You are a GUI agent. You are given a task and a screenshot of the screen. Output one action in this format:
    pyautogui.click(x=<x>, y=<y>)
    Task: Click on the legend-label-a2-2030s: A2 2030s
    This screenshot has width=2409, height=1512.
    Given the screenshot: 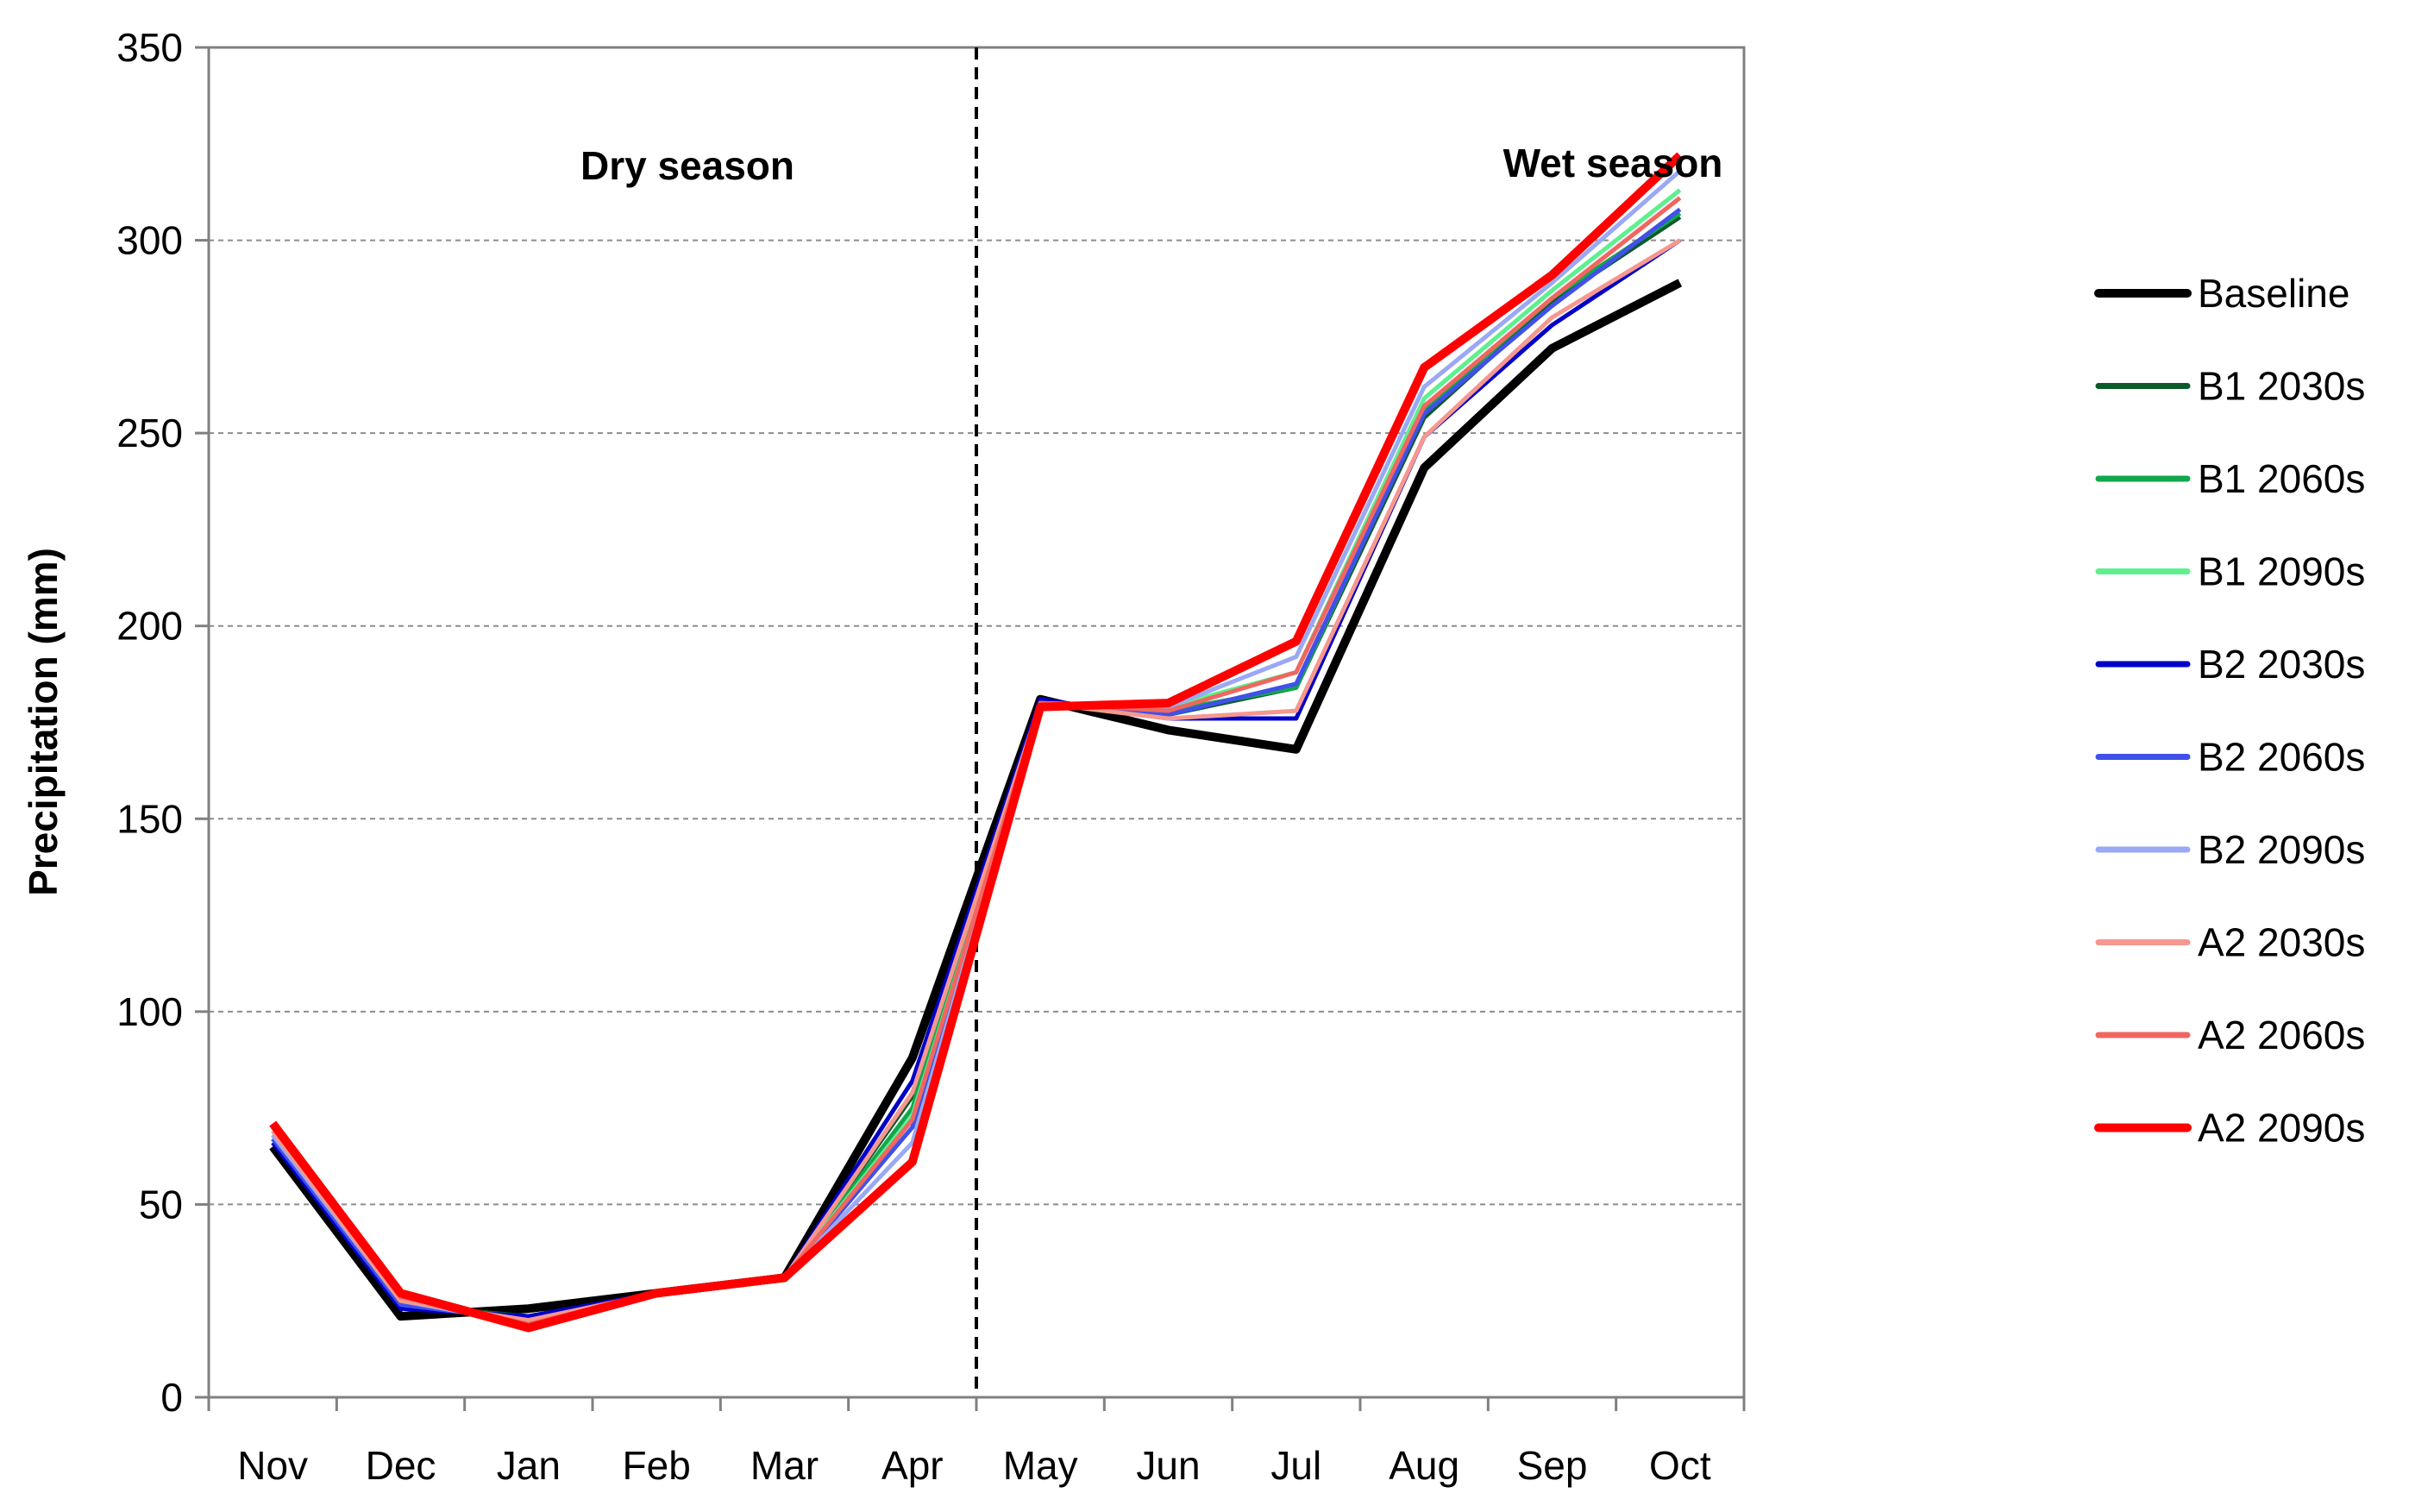 What is the action you would take?
    pyautogui.click(x=2281, y=942)
    